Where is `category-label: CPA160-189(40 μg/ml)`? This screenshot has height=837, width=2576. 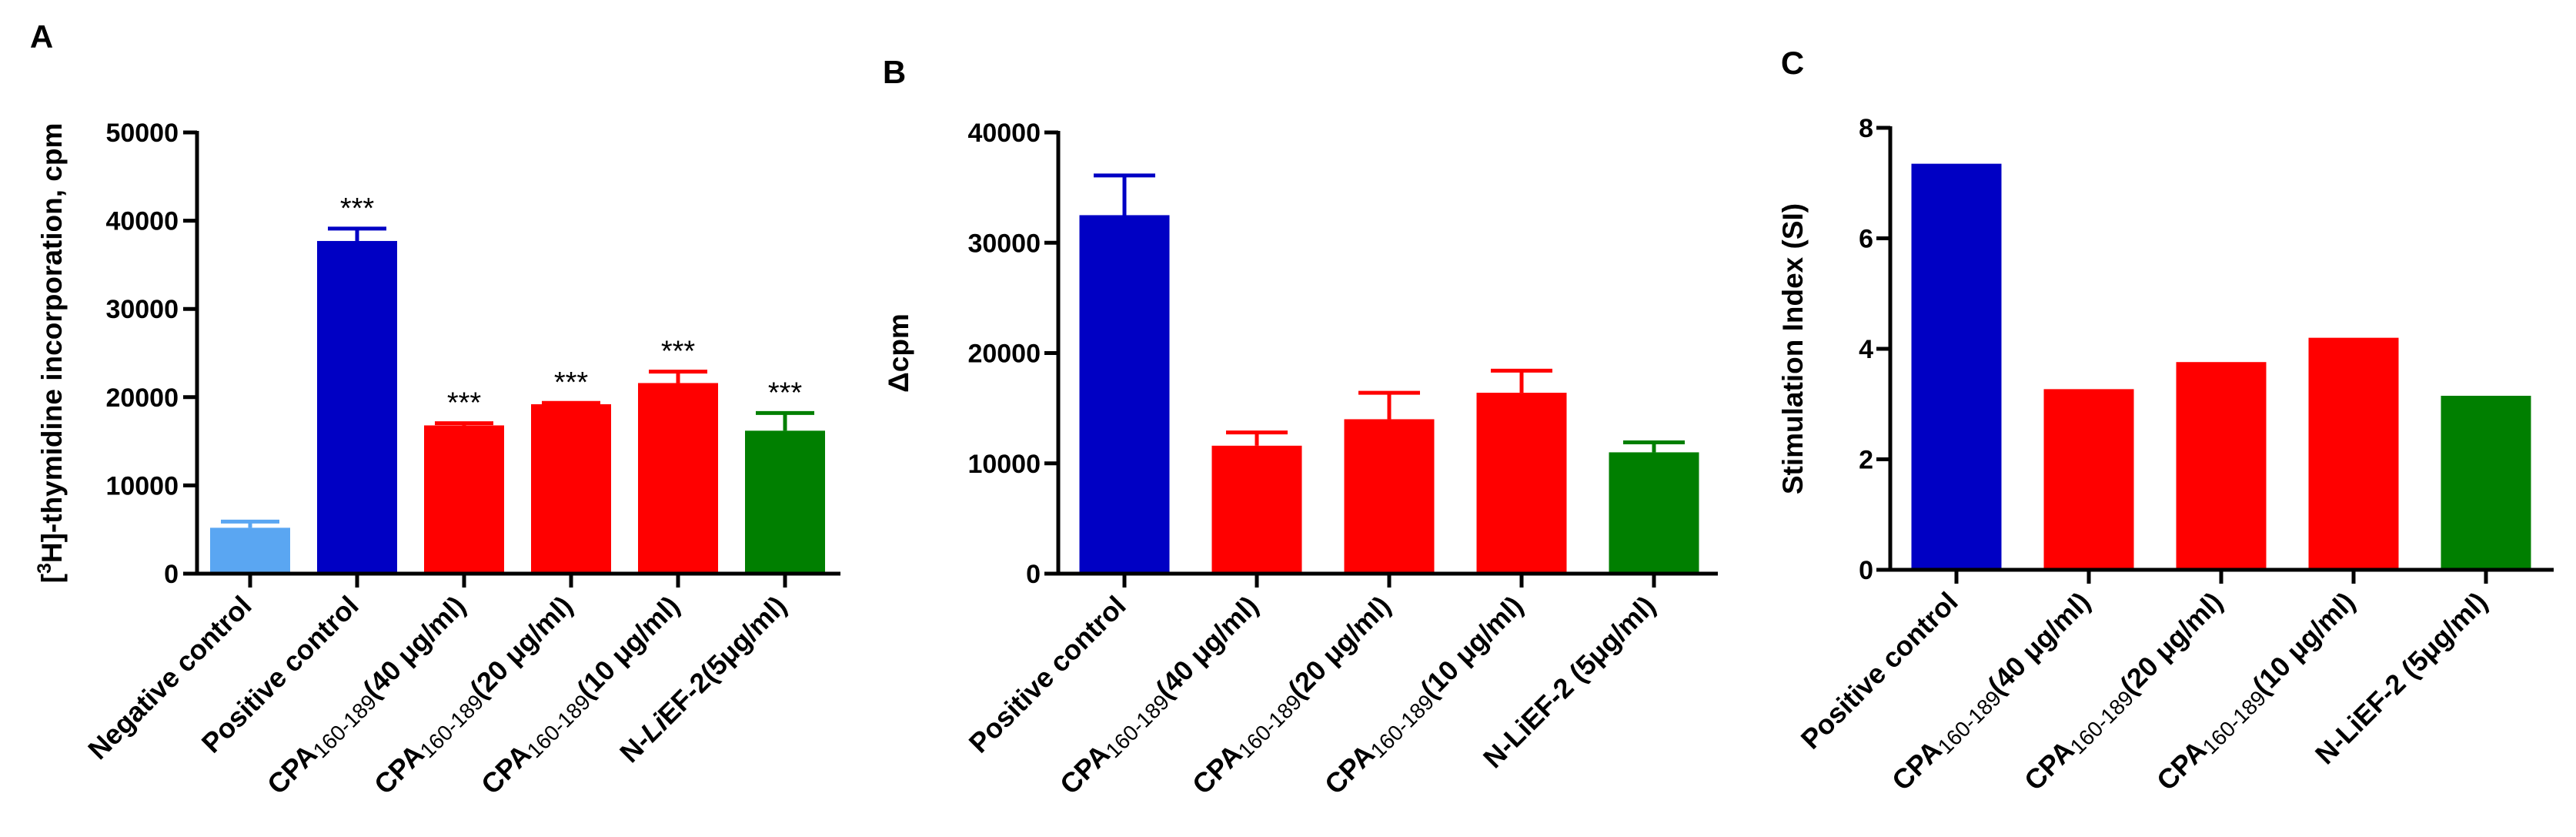 category-label: CPA160-189(40 μg/ml) is located at coordinates (367, 697).